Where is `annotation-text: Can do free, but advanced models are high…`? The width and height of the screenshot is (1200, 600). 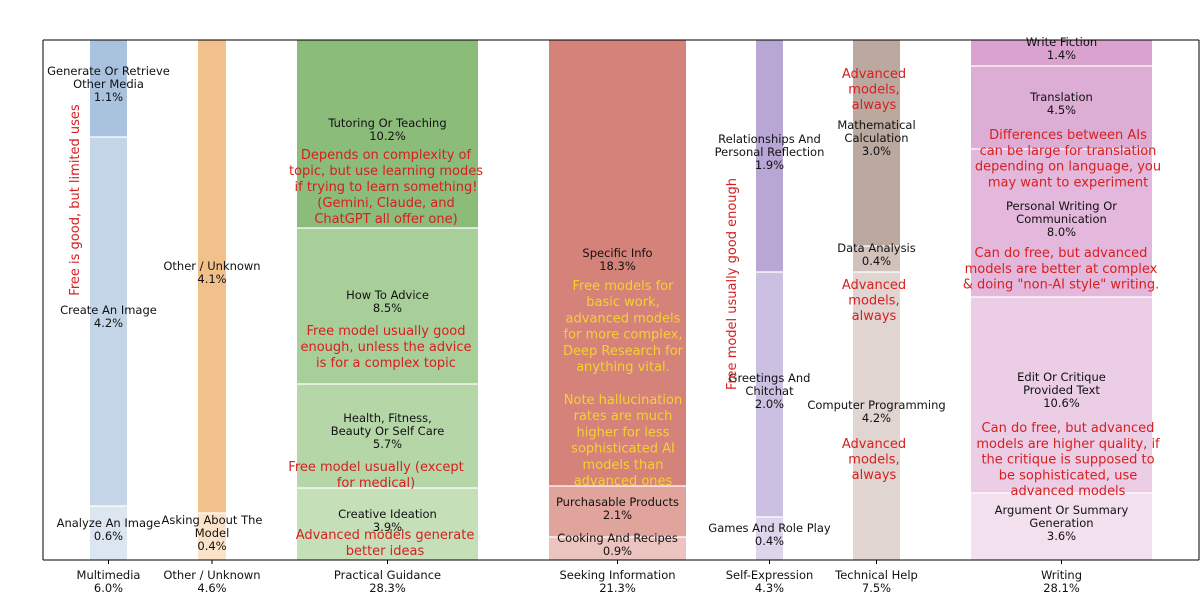
annotation-text: Can do free, but advanced models are high… is located at coordinates (1068, 460).